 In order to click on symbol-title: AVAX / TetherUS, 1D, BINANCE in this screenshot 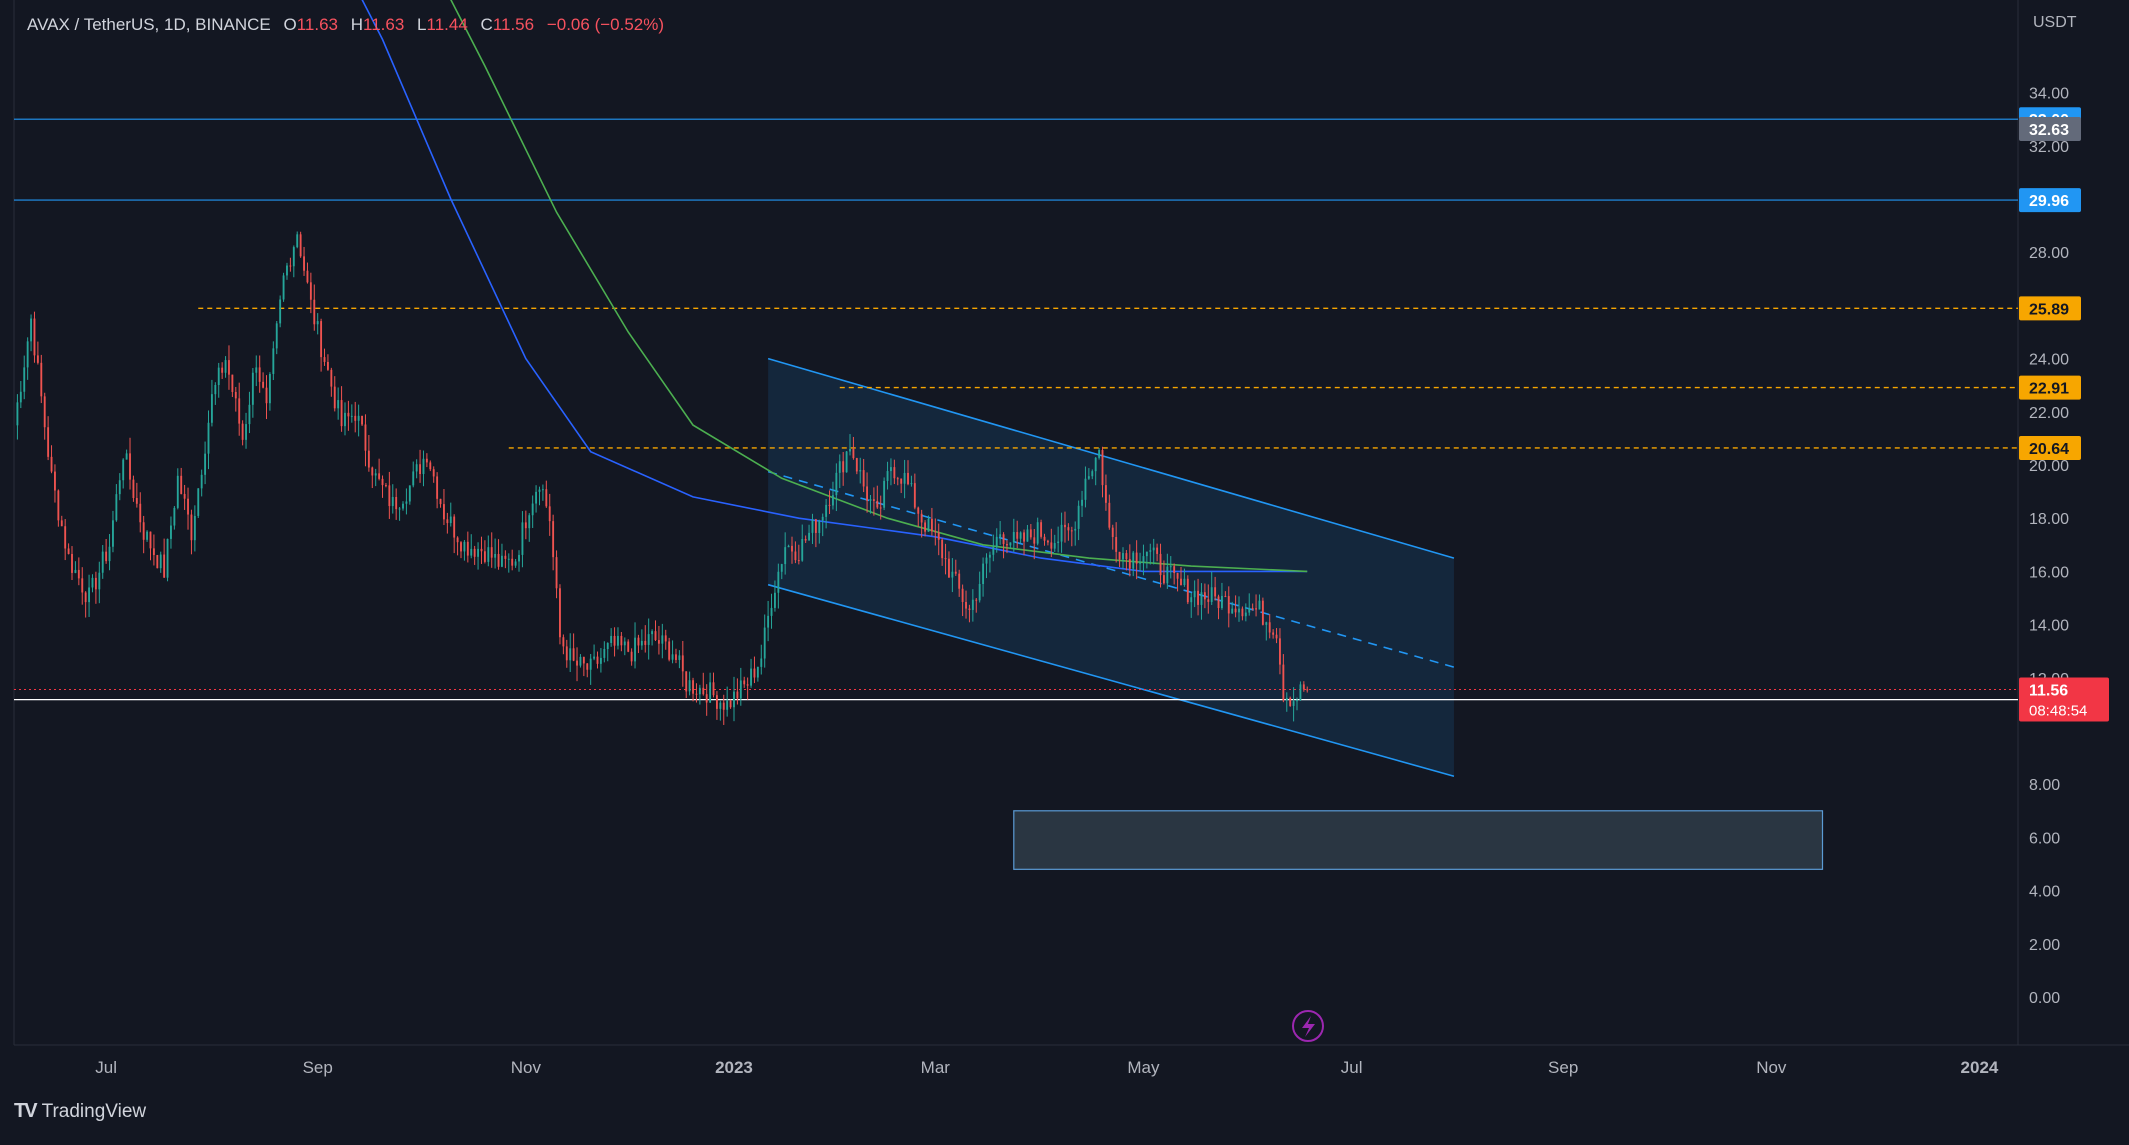, I will do `click(149, 24)`.